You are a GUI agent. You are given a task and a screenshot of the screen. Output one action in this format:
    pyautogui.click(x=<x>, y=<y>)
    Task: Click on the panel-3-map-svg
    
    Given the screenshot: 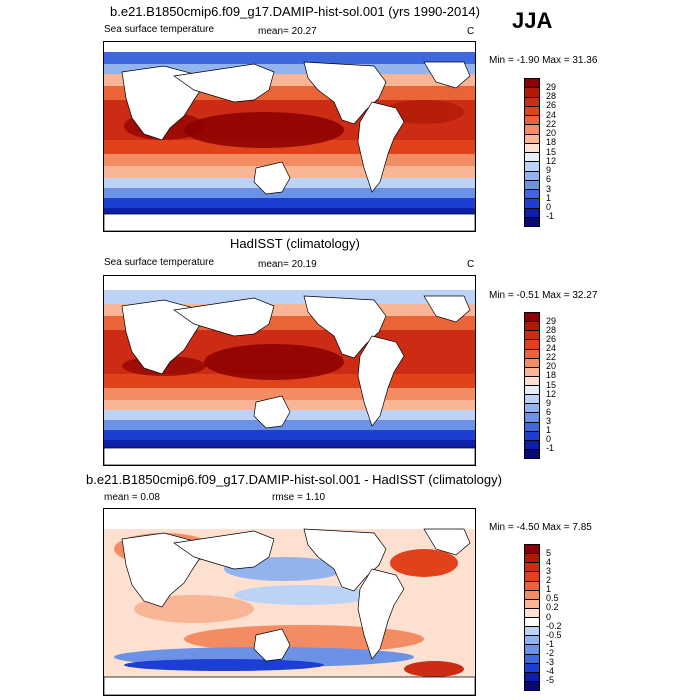 What is the action you would take?
    pyautogui.click(x=289, y=602)
    